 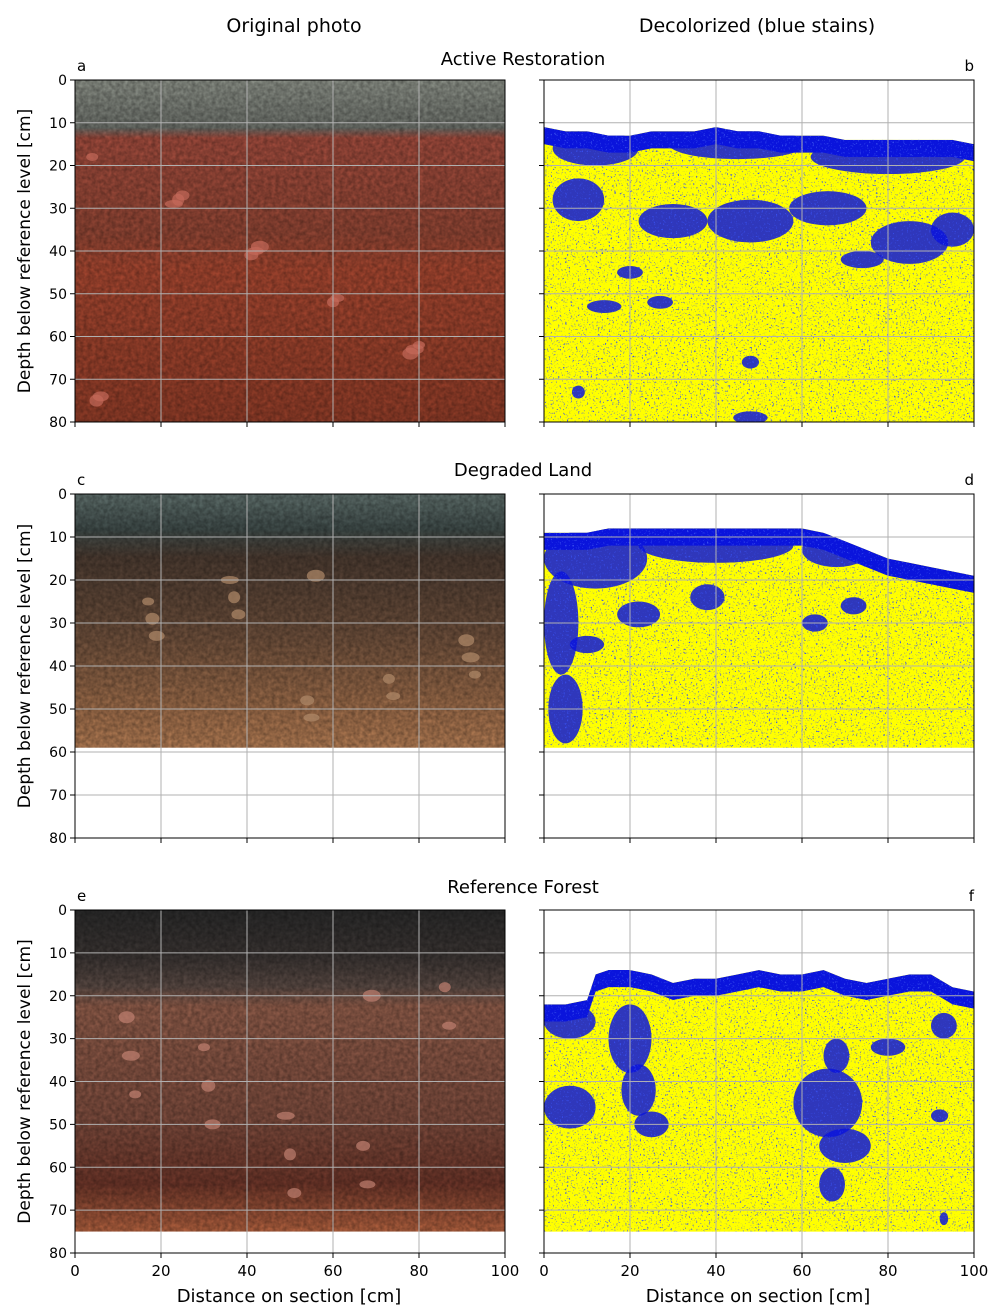 What do you see at coordinates (757, 26) in the screenshot?
I see `column-title-decolorized: Decolorized (blue stains)` at bounding box center [757, 26].